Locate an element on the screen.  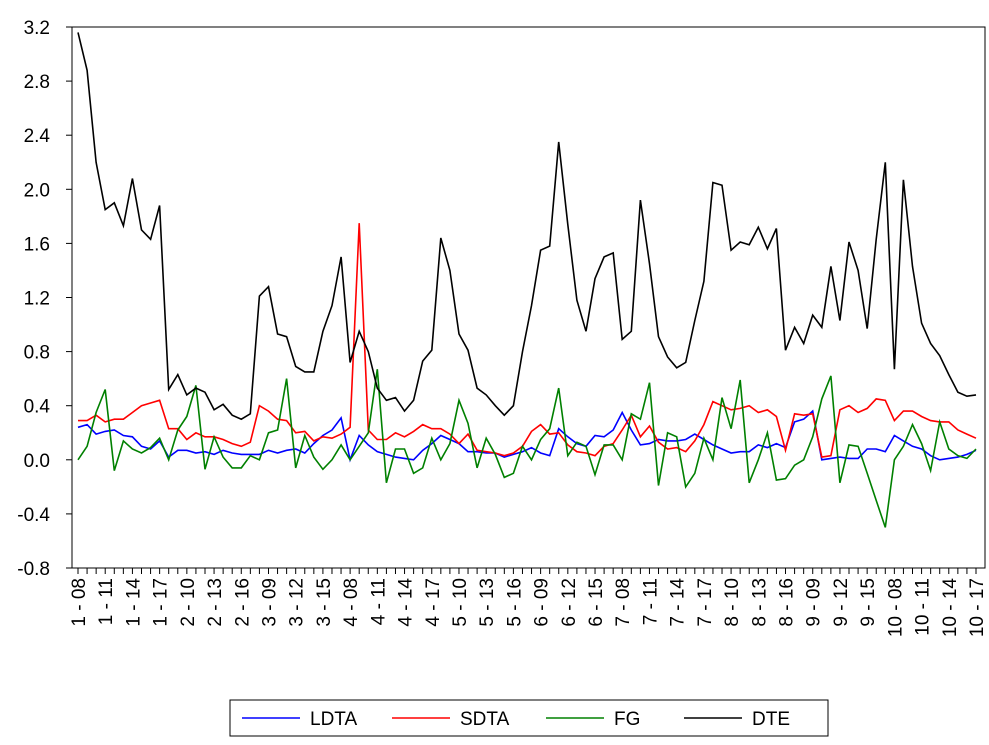
x-tick-label: 9 - 12 is located at coordinates (841, 602).